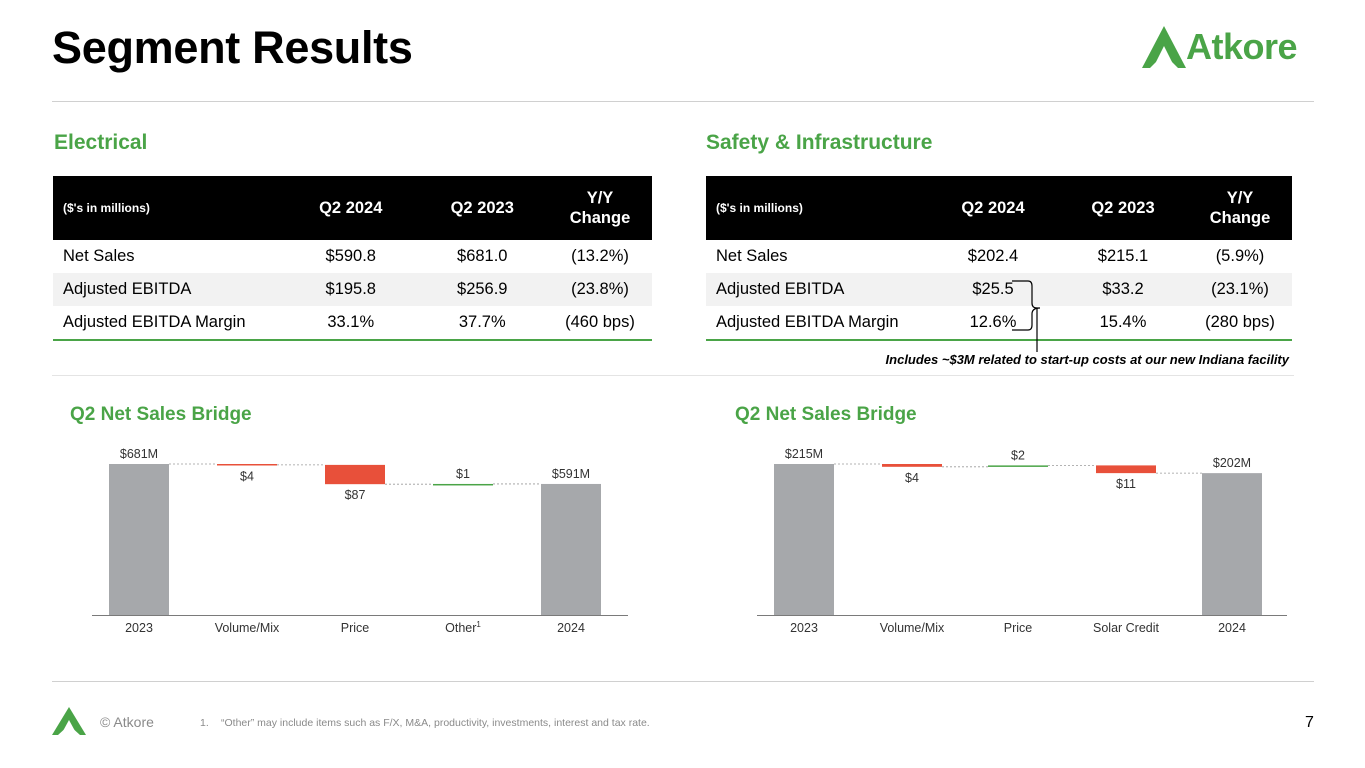 This screenshot has height=768, width=1365. I want to click on table-row: Adjusted EBITDA $195.8 $256.9 (23.8%), so click(352, 289).